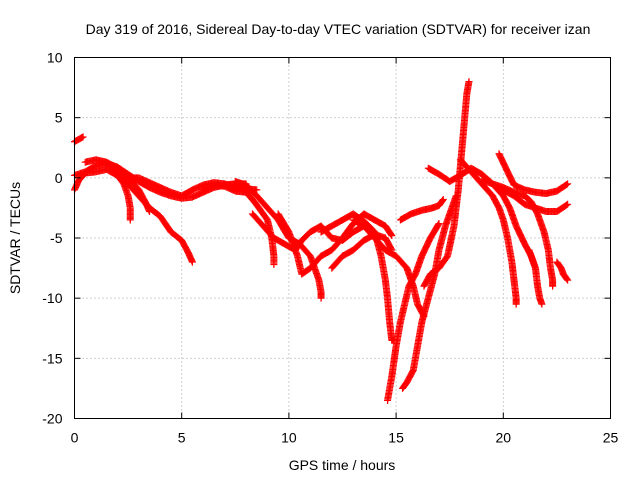 This screenshot has width=640, height=480. What do you see at coordinates (56, 238) in the screenshot?
I see `y-tick-label: -5` at bounding box center [56, 238].